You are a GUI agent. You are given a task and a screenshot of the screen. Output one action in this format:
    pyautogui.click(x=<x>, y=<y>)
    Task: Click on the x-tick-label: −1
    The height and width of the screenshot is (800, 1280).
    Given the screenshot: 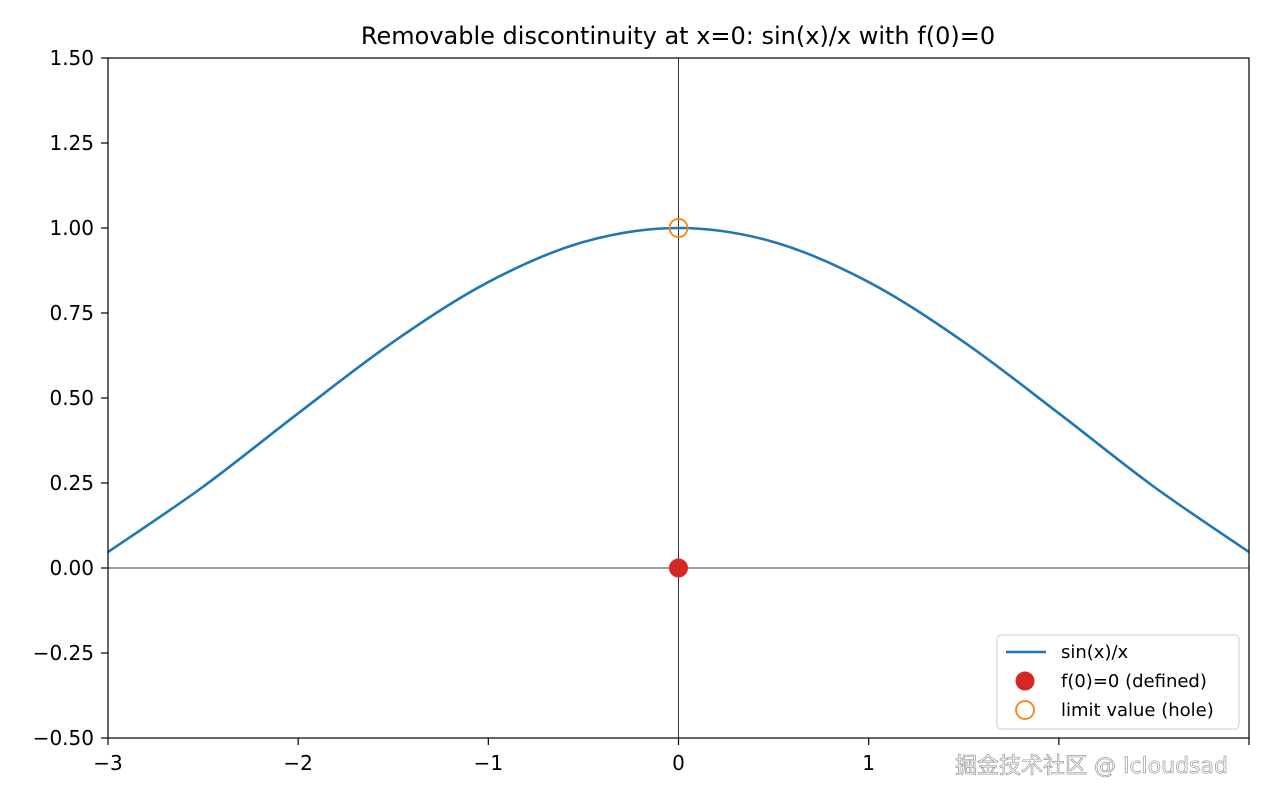 What is the action you would take?
    pyautogui.click(x=488, y=763)
    